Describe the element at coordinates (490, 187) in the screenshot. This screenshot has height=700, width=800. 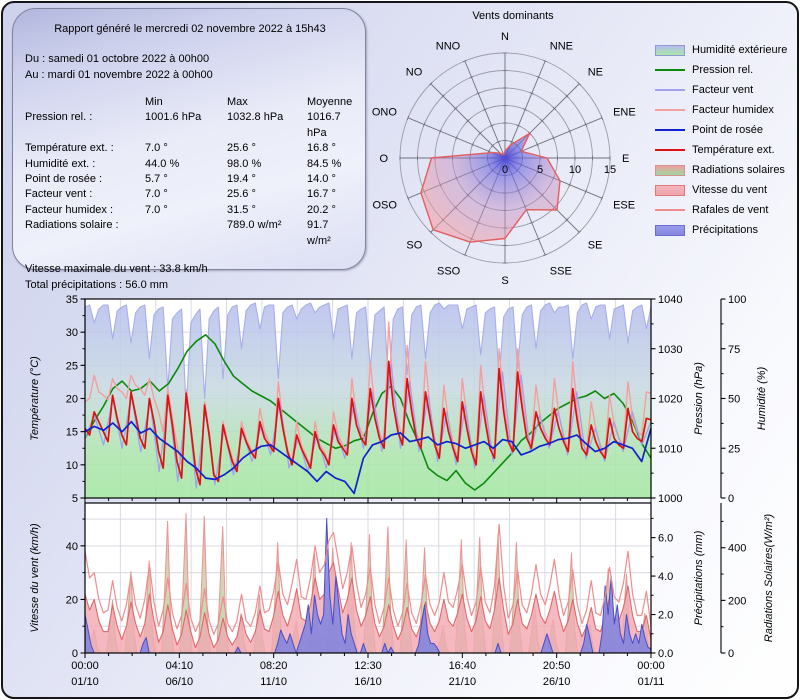
I see `wind-frequency-polygon` at that location.